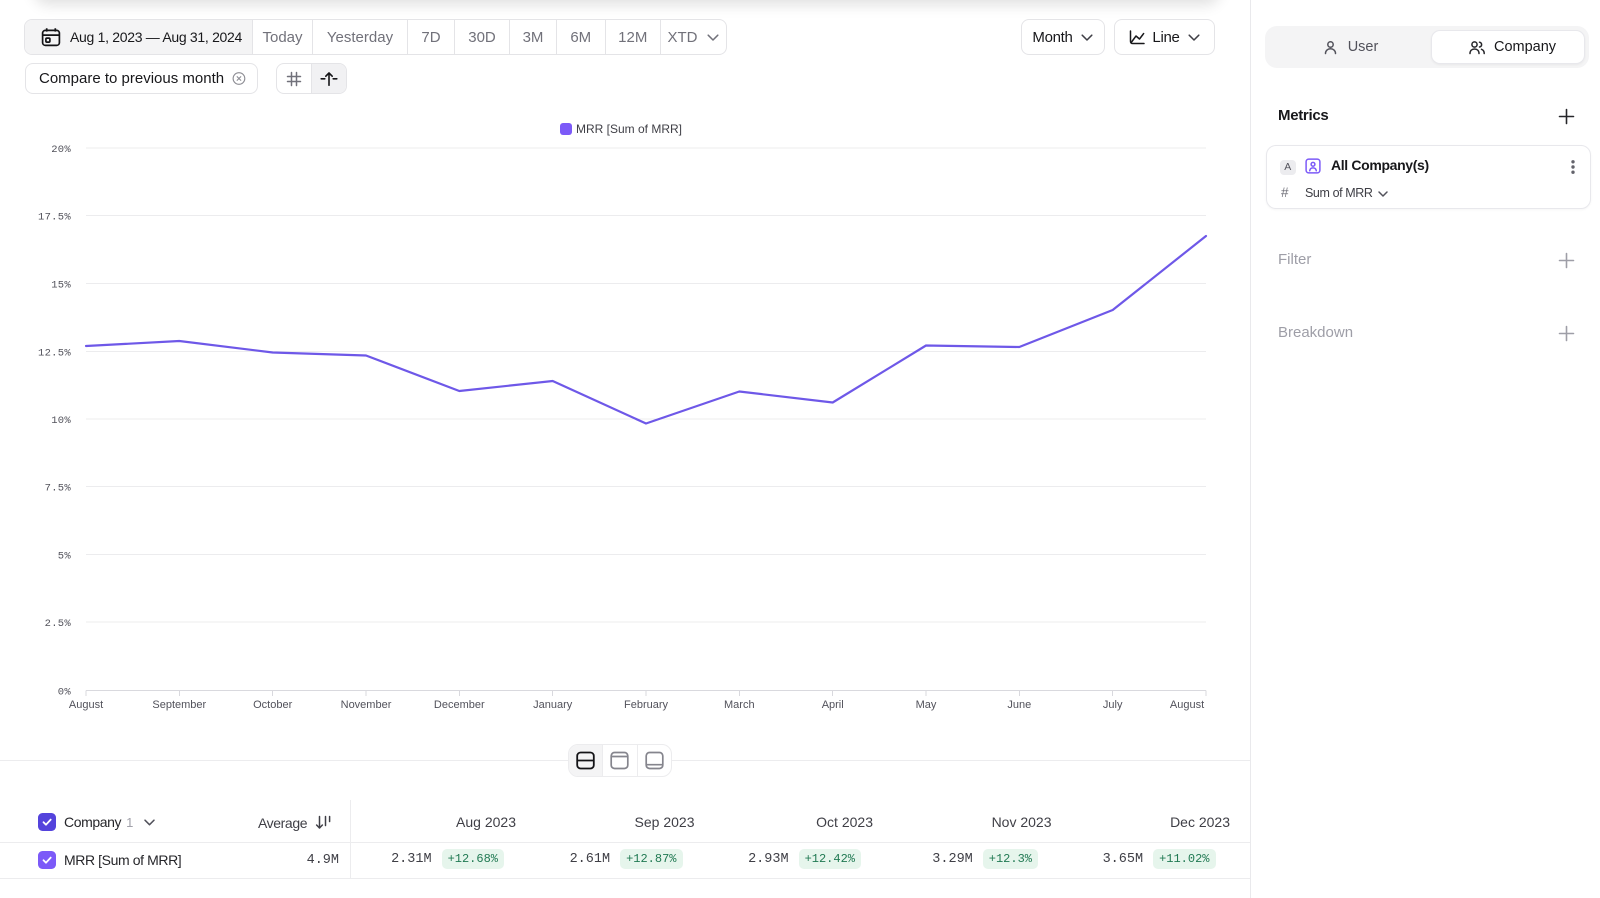 The height and width of the screenshot is (898, 1600). What do you see at coordinates (58, 624) in the screenshot?
I see `svg-text: 2.5%` at bounding box center [58, 624].